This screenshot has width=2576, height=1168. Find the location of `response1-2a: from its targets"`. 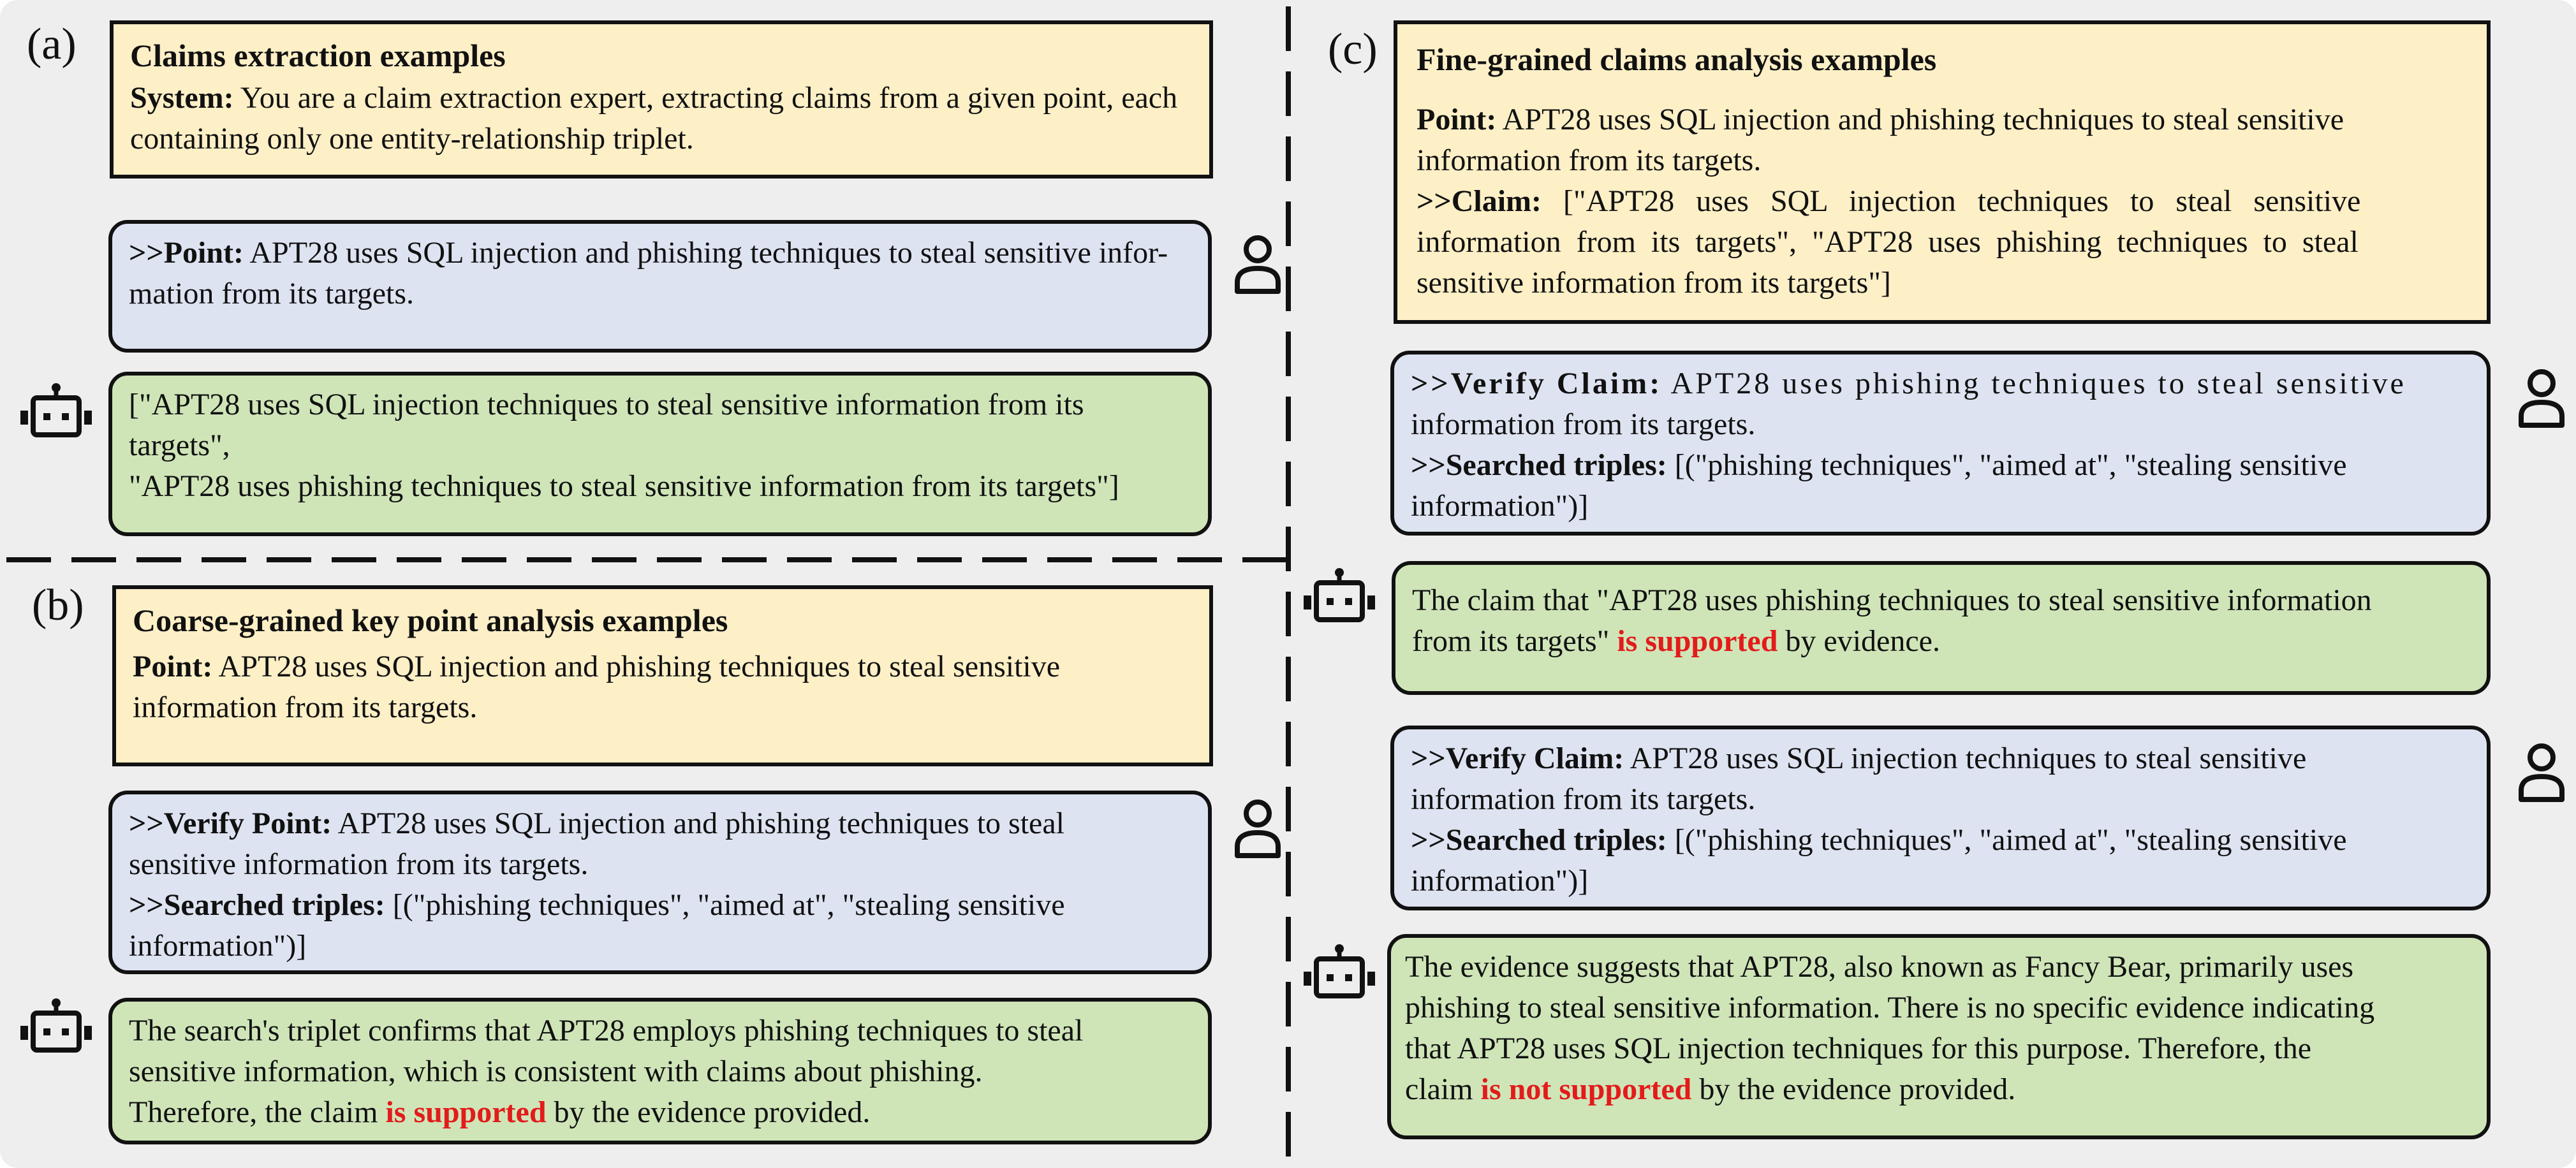

response1-2a: from its targets" is located at coordinates (1514, 641).